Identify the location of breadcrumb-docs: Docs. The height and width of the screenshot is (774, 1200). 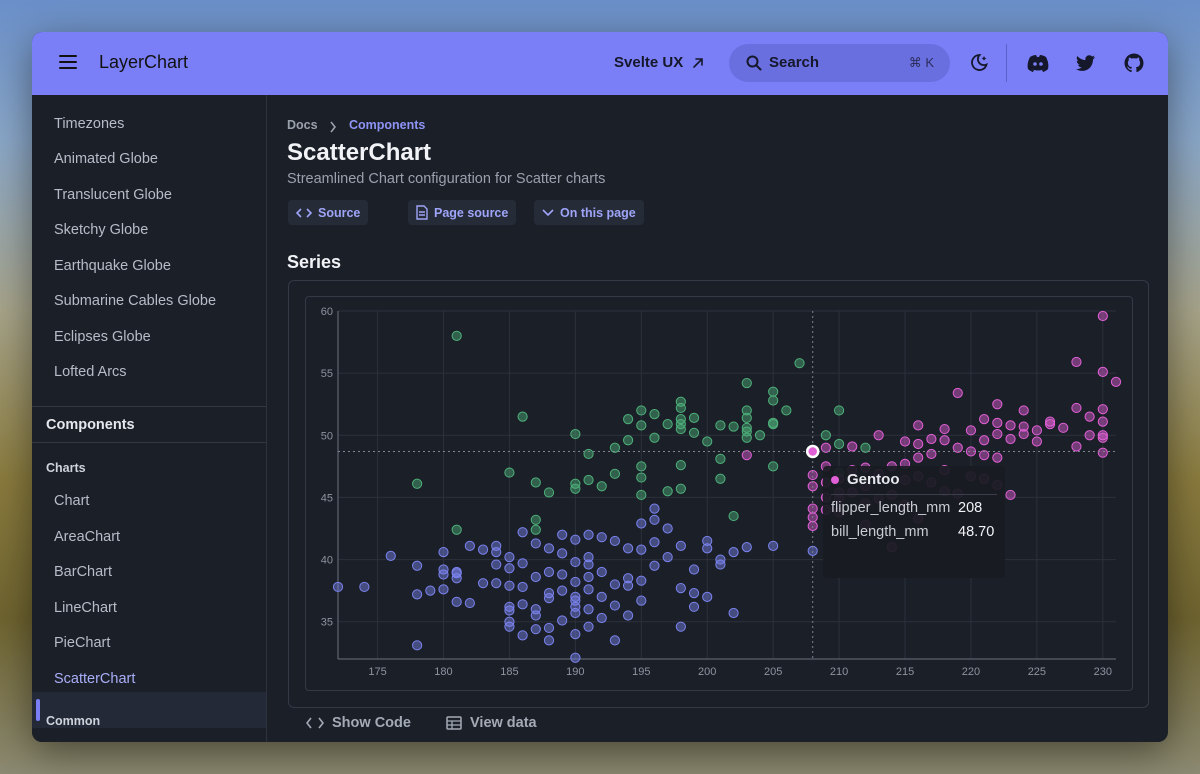
(302, 125).